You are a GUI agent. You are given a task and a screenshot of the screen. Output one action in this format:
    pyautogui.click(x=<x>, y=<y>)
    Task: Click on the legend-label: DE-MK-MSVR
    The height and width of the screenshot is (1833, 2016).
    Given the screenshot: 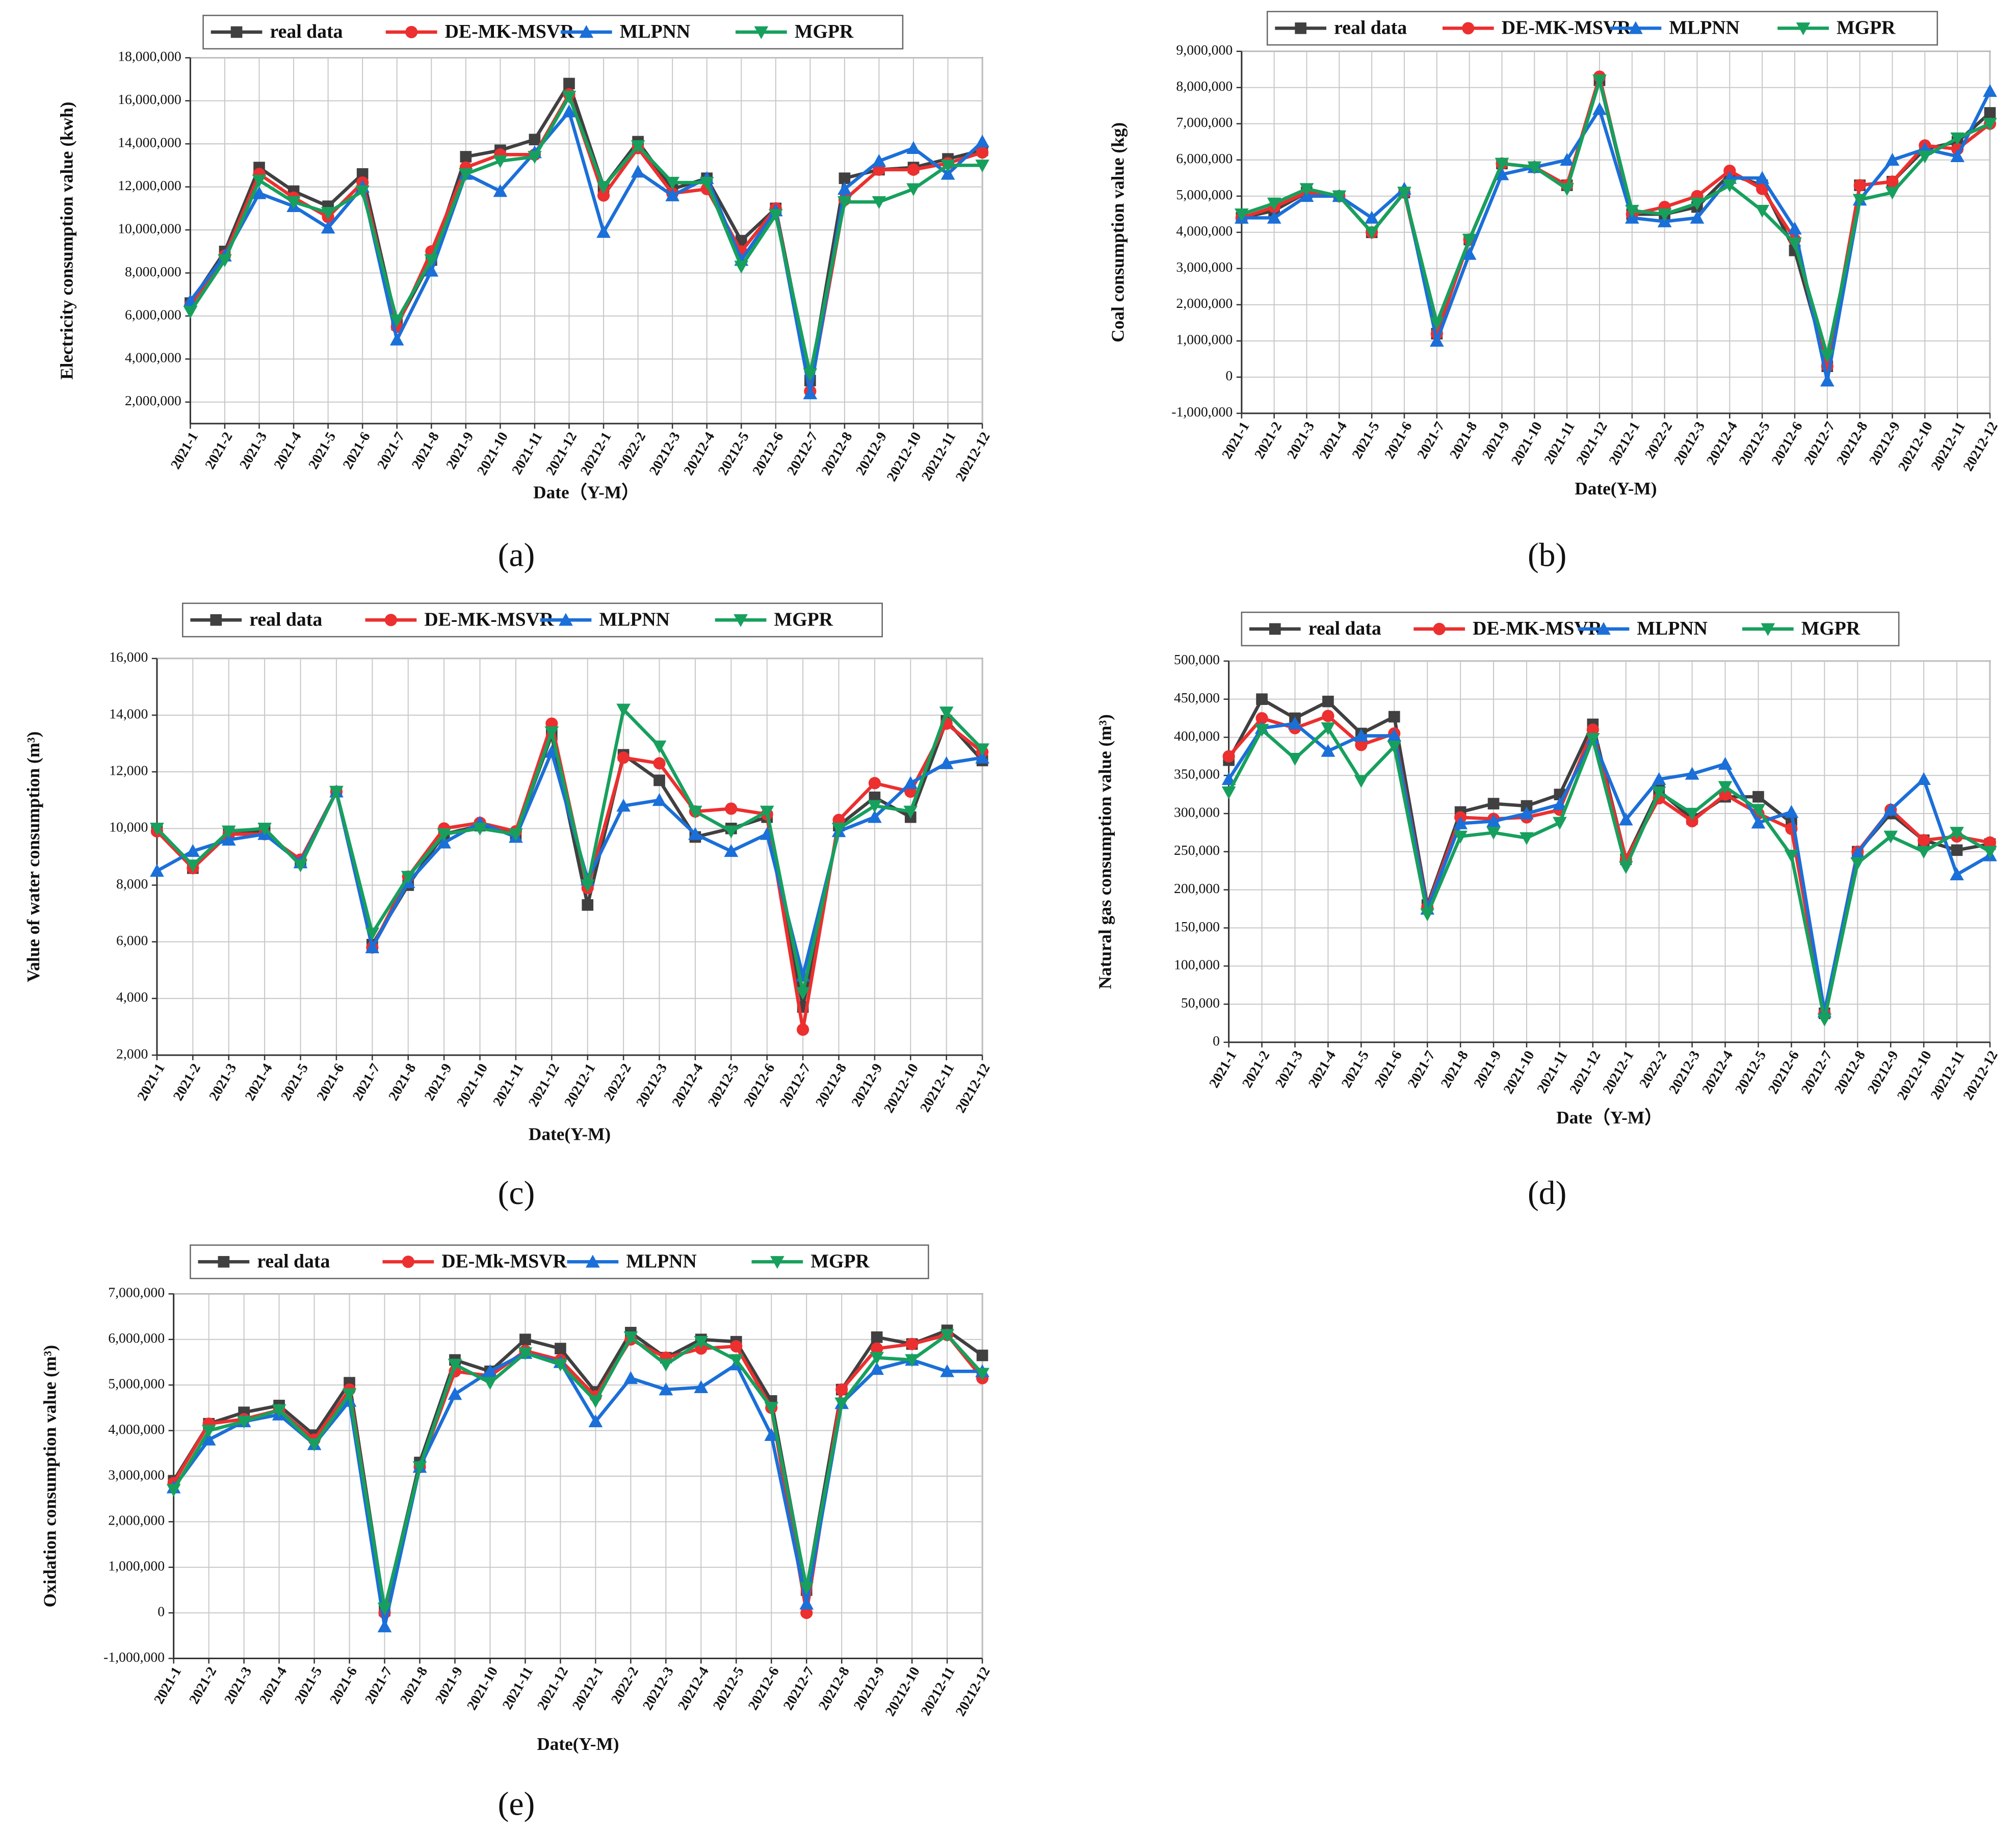 What is the action you would take?
    pyautogui.click(x=489, y=619)
    